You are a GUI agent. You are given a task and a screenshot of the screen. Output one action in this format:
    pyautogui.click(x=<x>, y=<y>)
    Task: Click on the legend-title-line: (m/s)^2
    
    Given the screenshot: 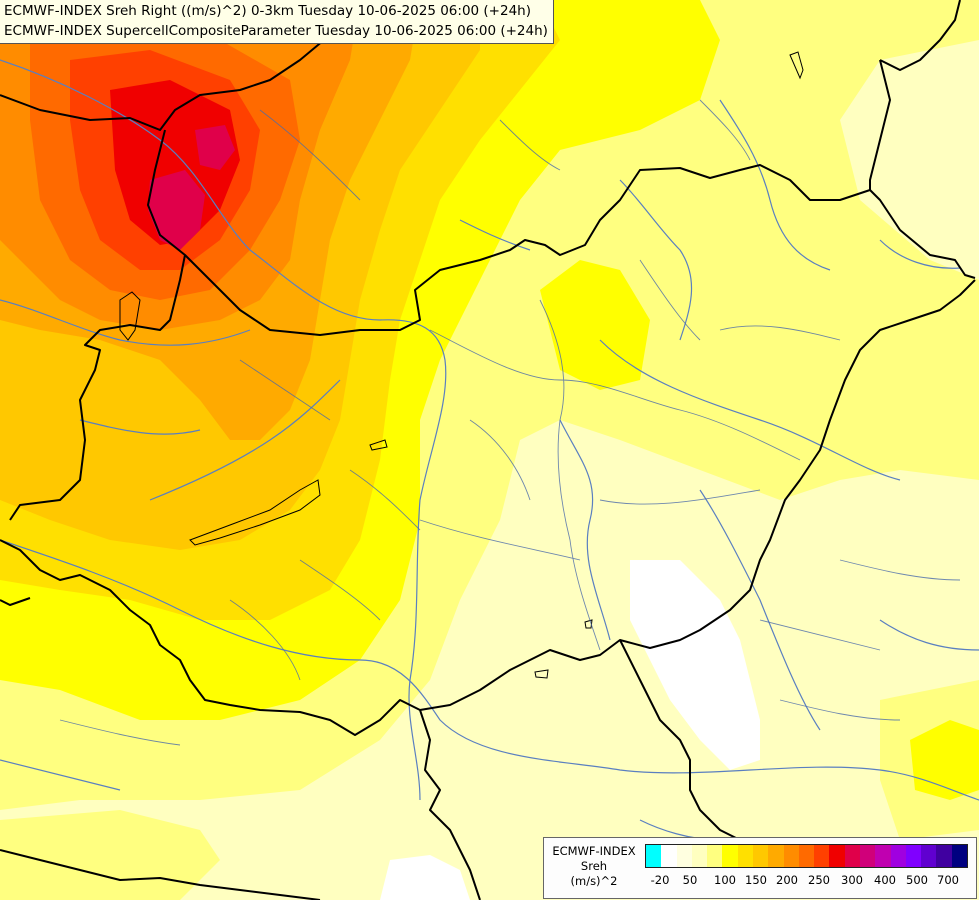 What is the action you would take?
    pyautogui.click(x=594, y=881)
    